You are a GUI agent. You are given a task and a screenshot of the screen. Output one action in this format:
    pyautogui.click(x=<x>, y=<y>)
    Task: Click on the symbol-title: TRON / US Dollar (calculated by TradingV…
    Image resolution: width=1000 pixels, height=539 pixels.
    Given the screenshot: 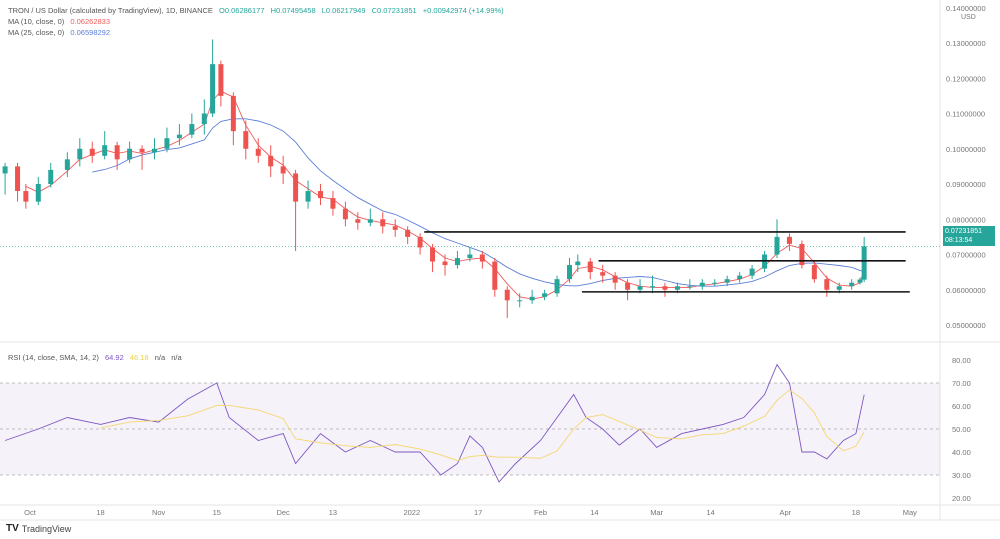 What is the action you would take?
    pyautogui.click(x=110, y=10)
    